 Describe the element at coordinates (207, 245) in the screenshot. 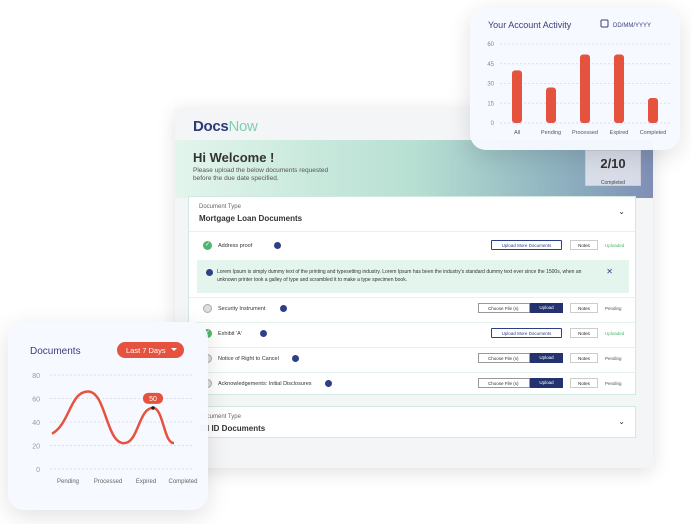

I see `check-circle-icon: ✓` at that location.